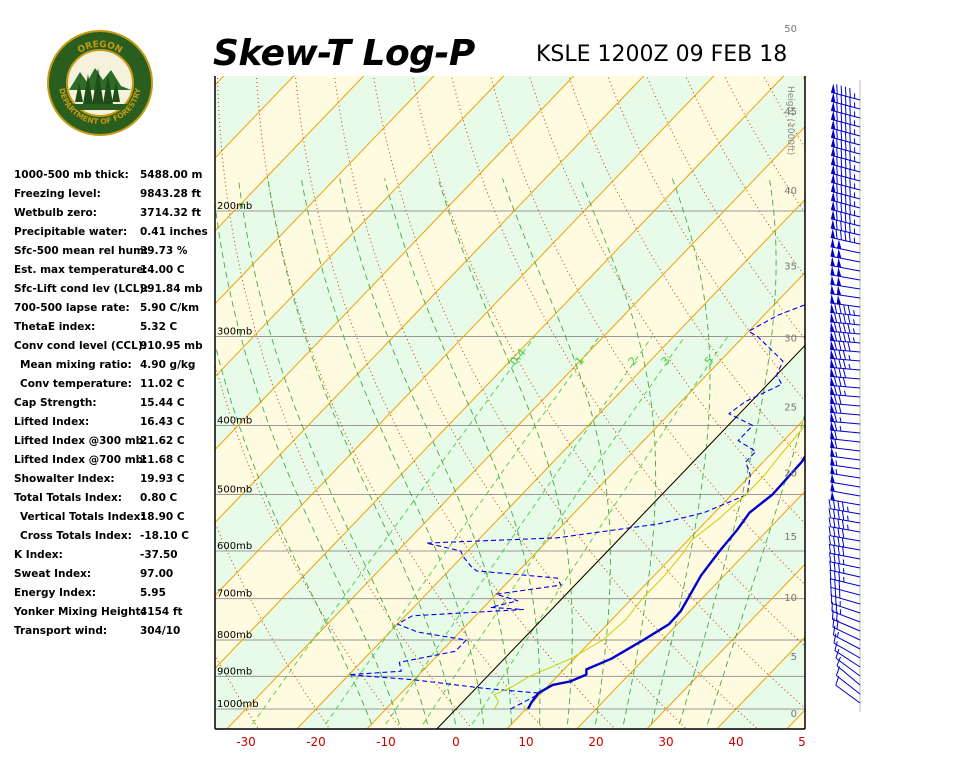 The image size is (960, 768). What do you see at coordinates (114, 577) in the screenshot?
I see `stat-row: Sweat Index: 97.00` at bounding box center [114, 577].